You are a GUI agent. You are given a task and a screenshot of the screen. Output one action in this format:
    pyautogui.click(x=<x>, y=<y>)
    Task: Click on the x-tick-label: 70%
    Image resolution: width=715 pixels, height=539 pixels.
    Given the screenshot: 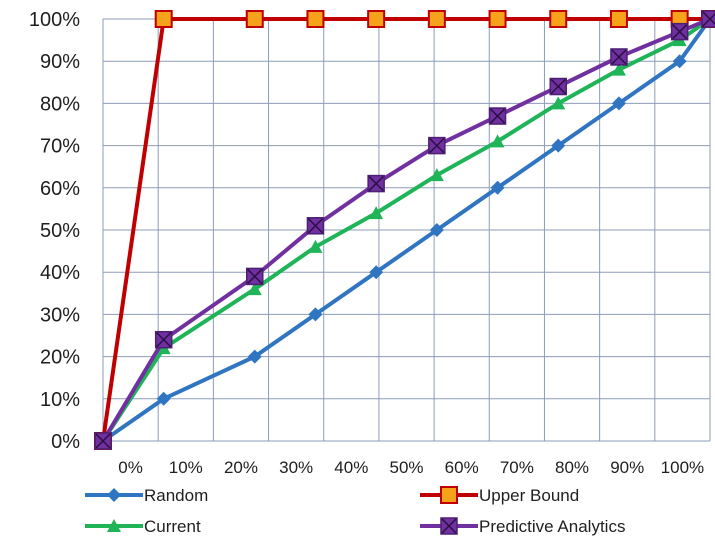 What is the action you would take?
    pyautogui.click(x=517, y=467)
    